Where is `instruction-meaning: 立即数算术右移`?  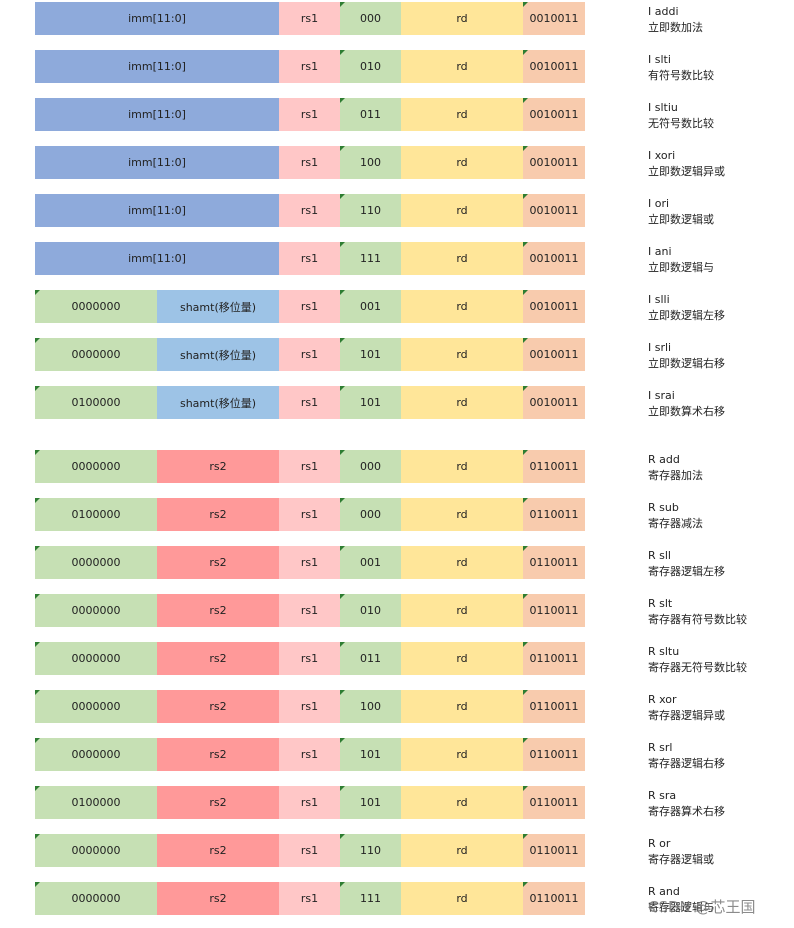 instruction-meaning: 立即数算术右移 is located at coordinates (686, 411).